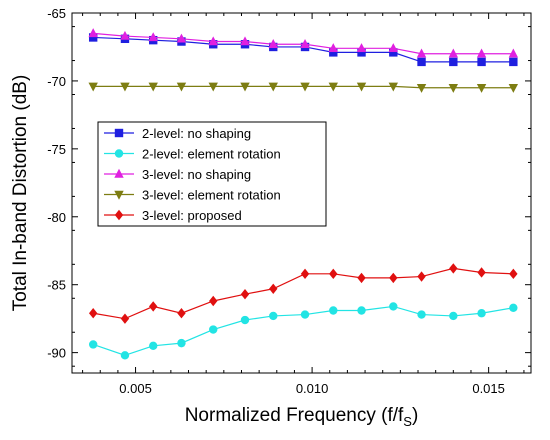  What do you see at coordinates (415, 415) in the screenshot?
I see `x-axis-title-close: )` at bounding box center [415, 415].